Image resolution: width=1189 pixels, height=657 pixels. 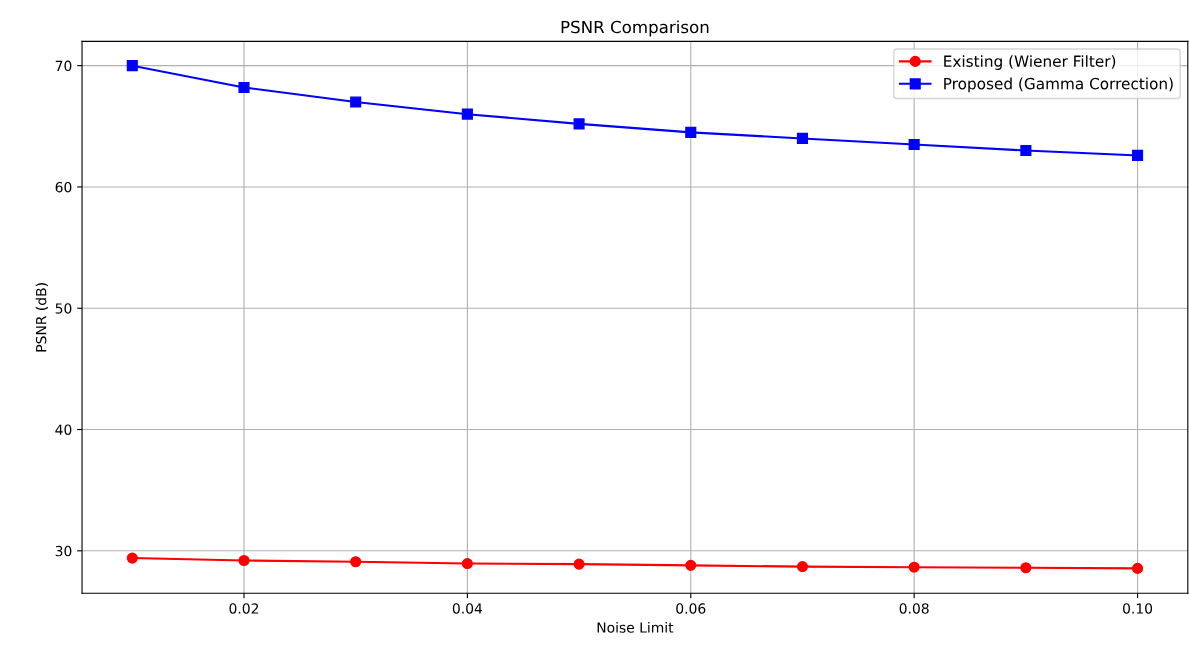 What do you see at coordinates (467, 608) in the screenshot?
I see `x-tick-label: 0.04` at bounding box center [467, 608].